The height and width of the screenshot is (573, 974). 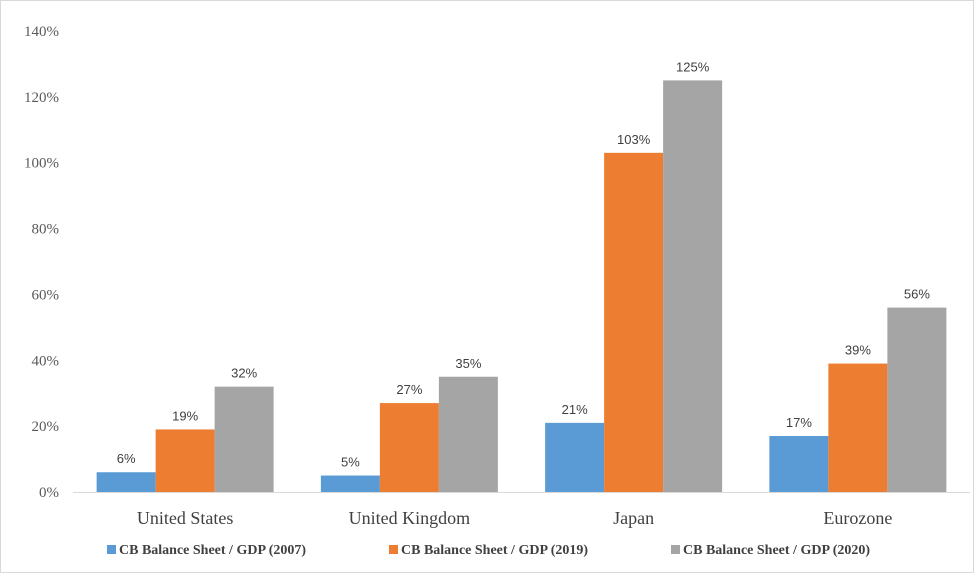 I want to click on y-tick-label: 80%, so click(x=46, y=230).